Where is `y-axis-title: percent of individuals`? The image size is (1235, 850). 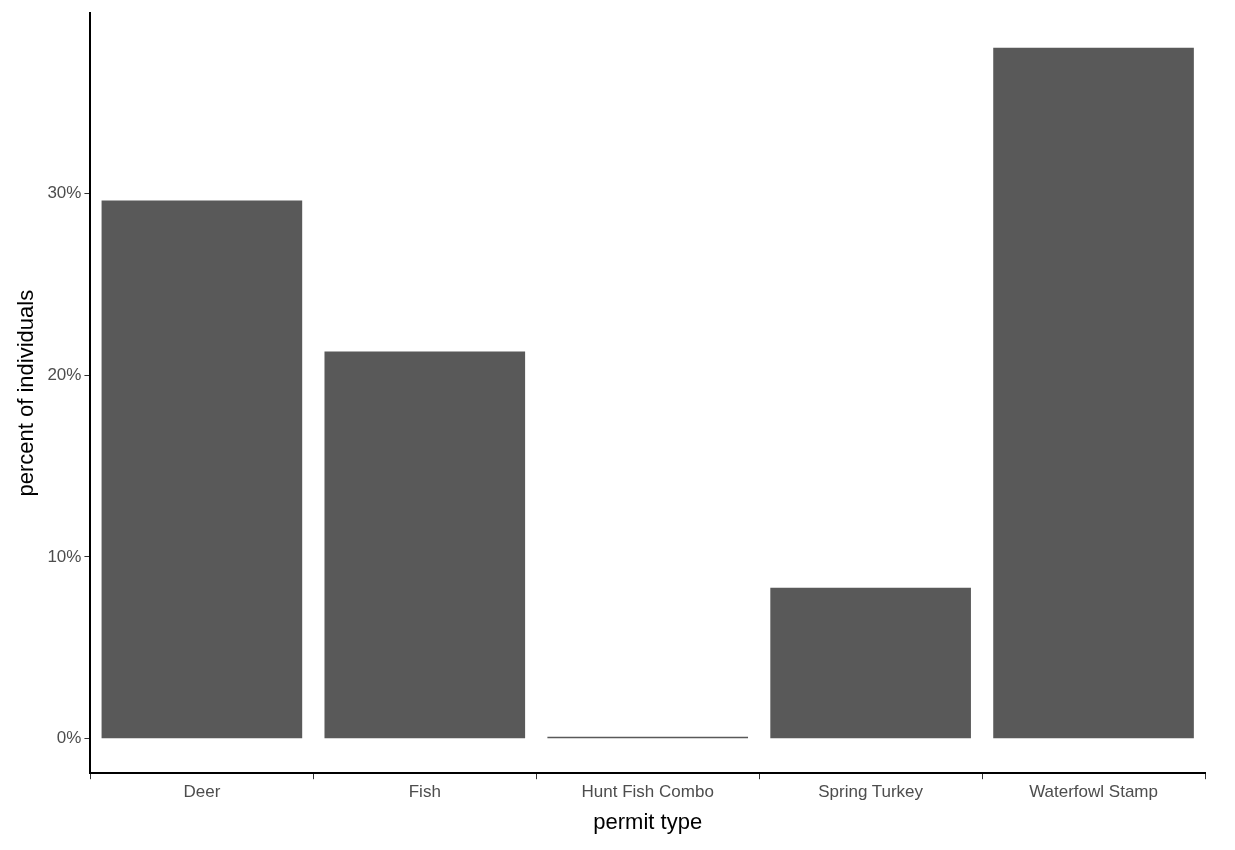 y-axis-title: percent of individuals is located at coordinates (26, 393).